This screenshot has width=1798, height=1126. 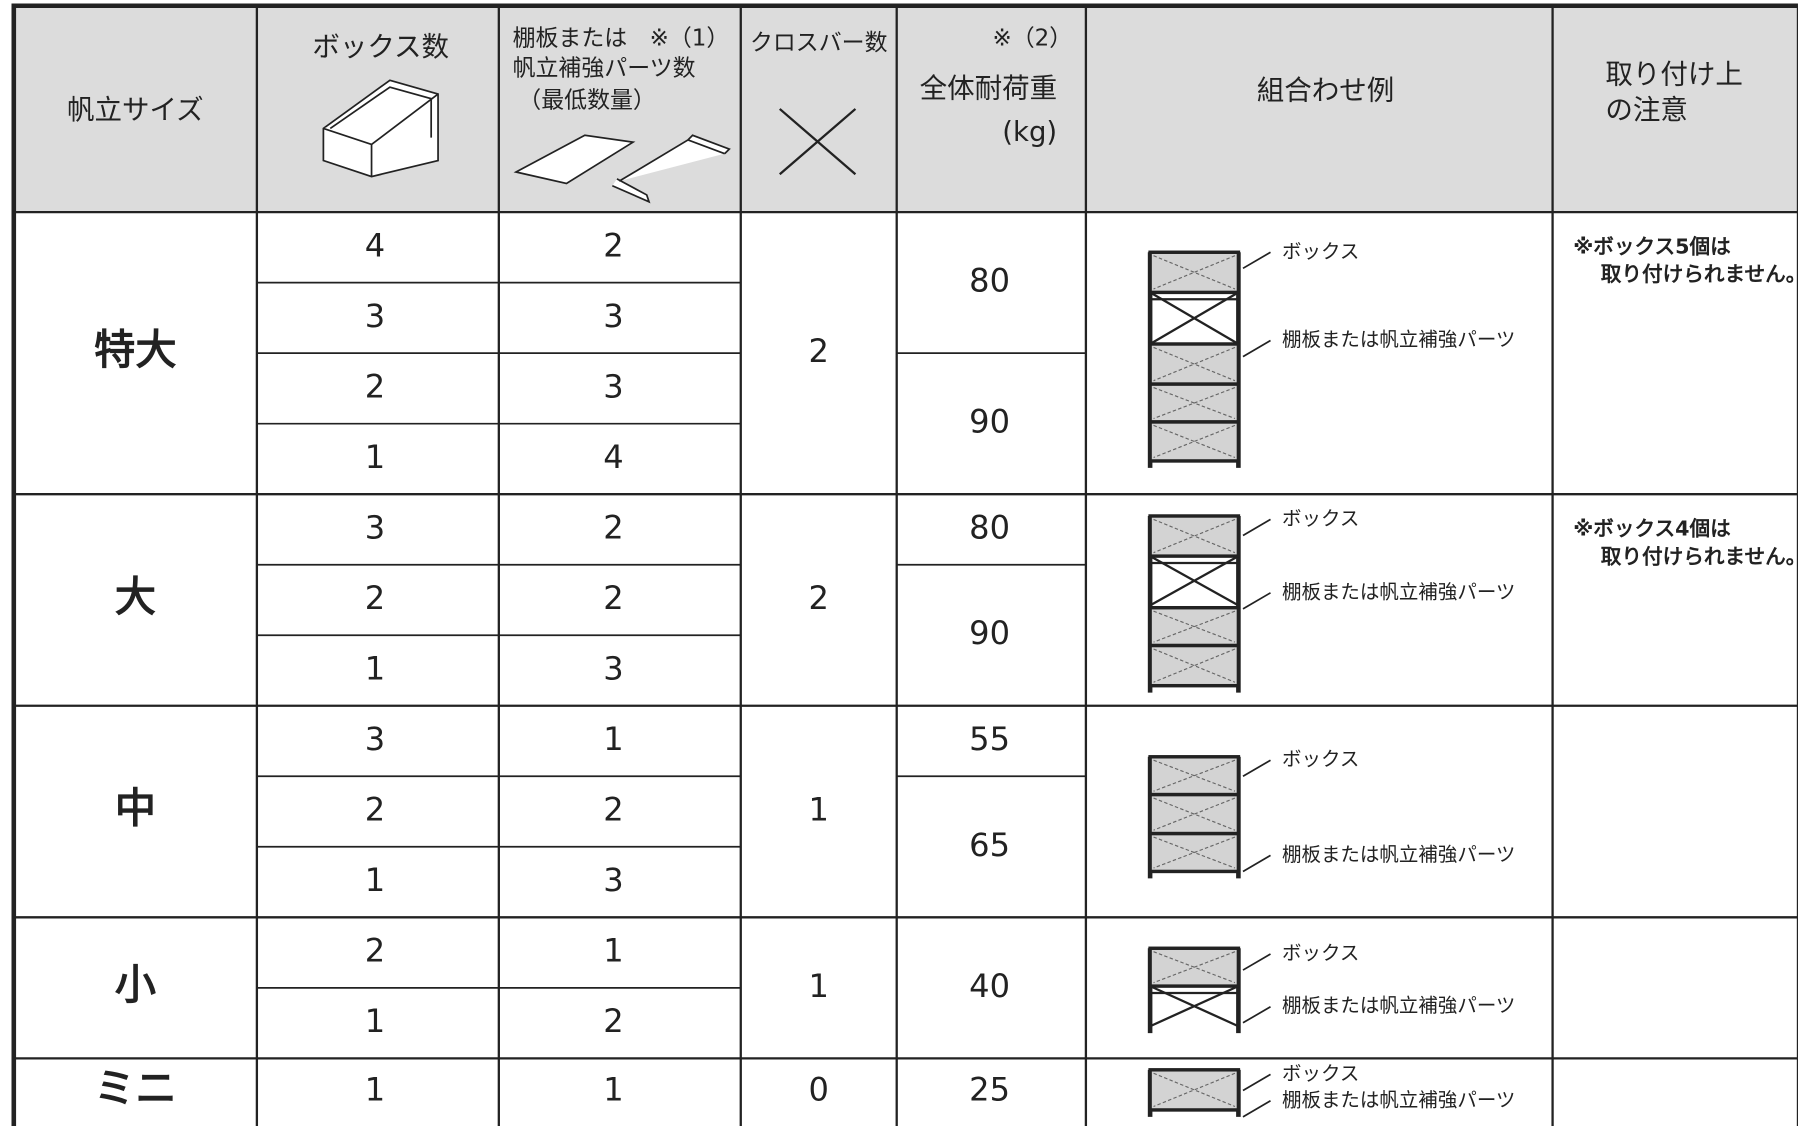 What do you see at coordinates (690, 38) in the screenshot?
I see `header-cell: ※（1）` at bounding box center [690, 38].